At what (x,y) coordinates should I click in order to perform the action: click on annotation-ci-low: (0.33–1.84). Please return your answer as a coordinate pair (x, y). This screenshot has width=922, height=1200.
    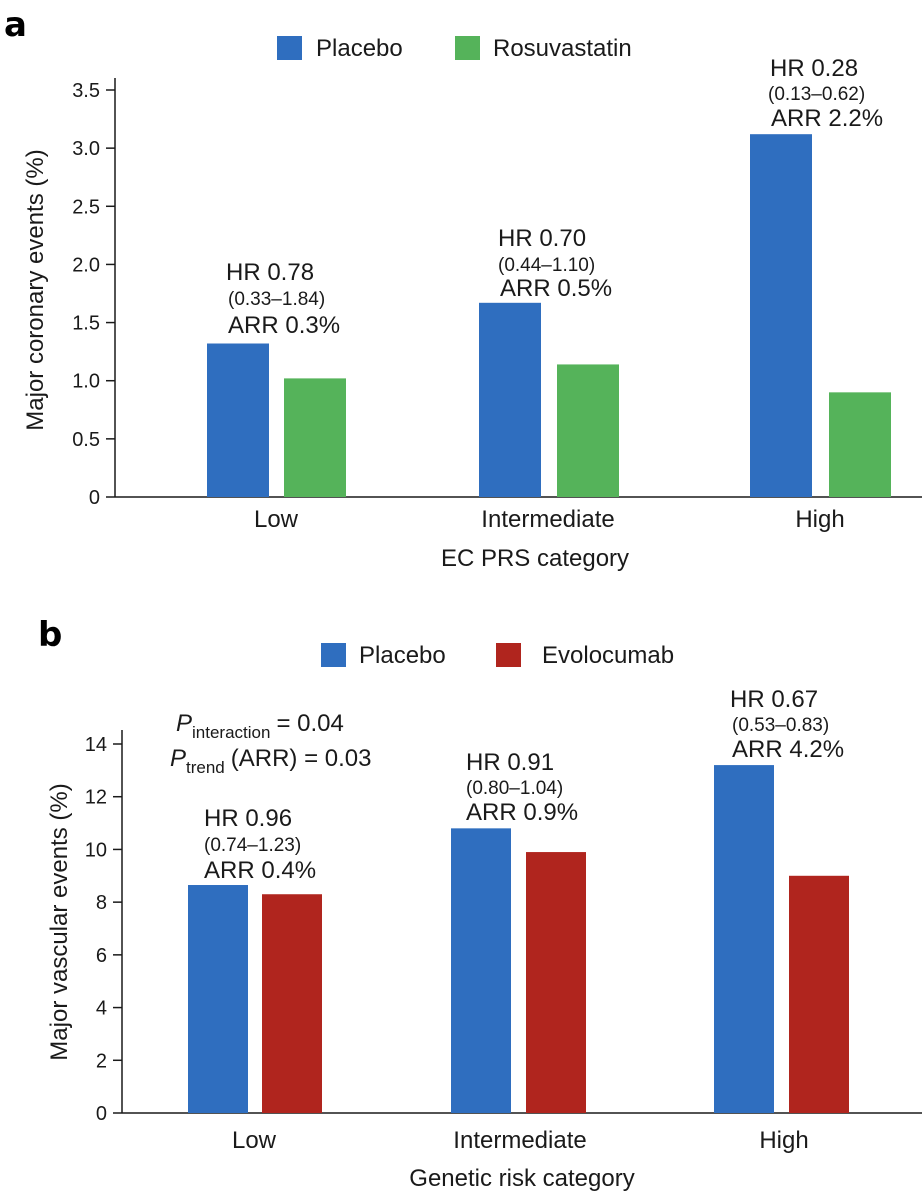
    Looking at the image, I should click on (276, 299).